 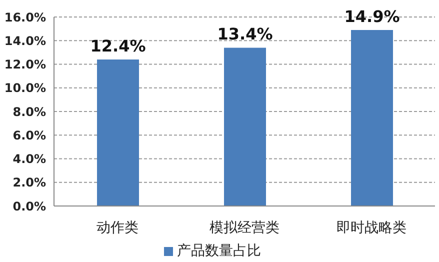 I want to click on y-tick-label: 8.0%, so click(x=29, y=111).